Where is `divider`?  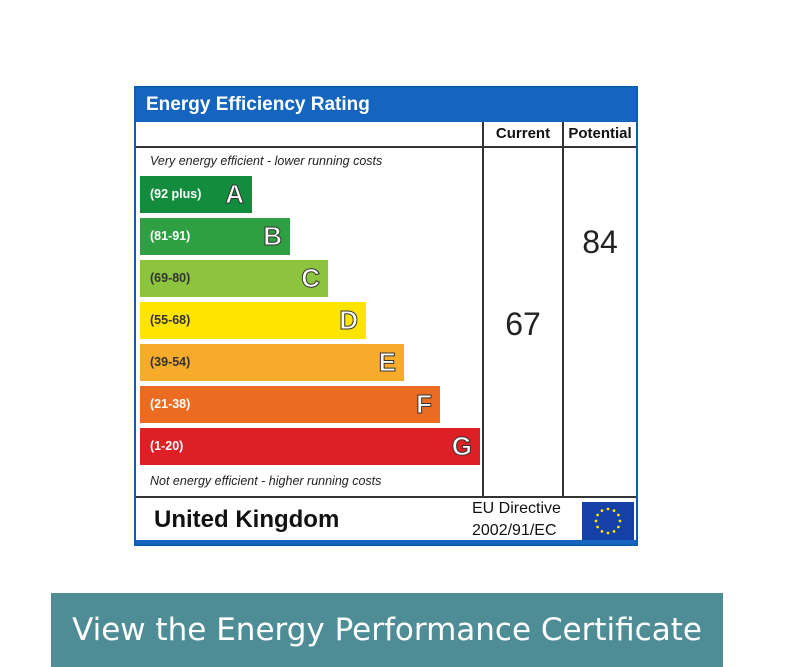 divider is located at coordinates (386, 497).